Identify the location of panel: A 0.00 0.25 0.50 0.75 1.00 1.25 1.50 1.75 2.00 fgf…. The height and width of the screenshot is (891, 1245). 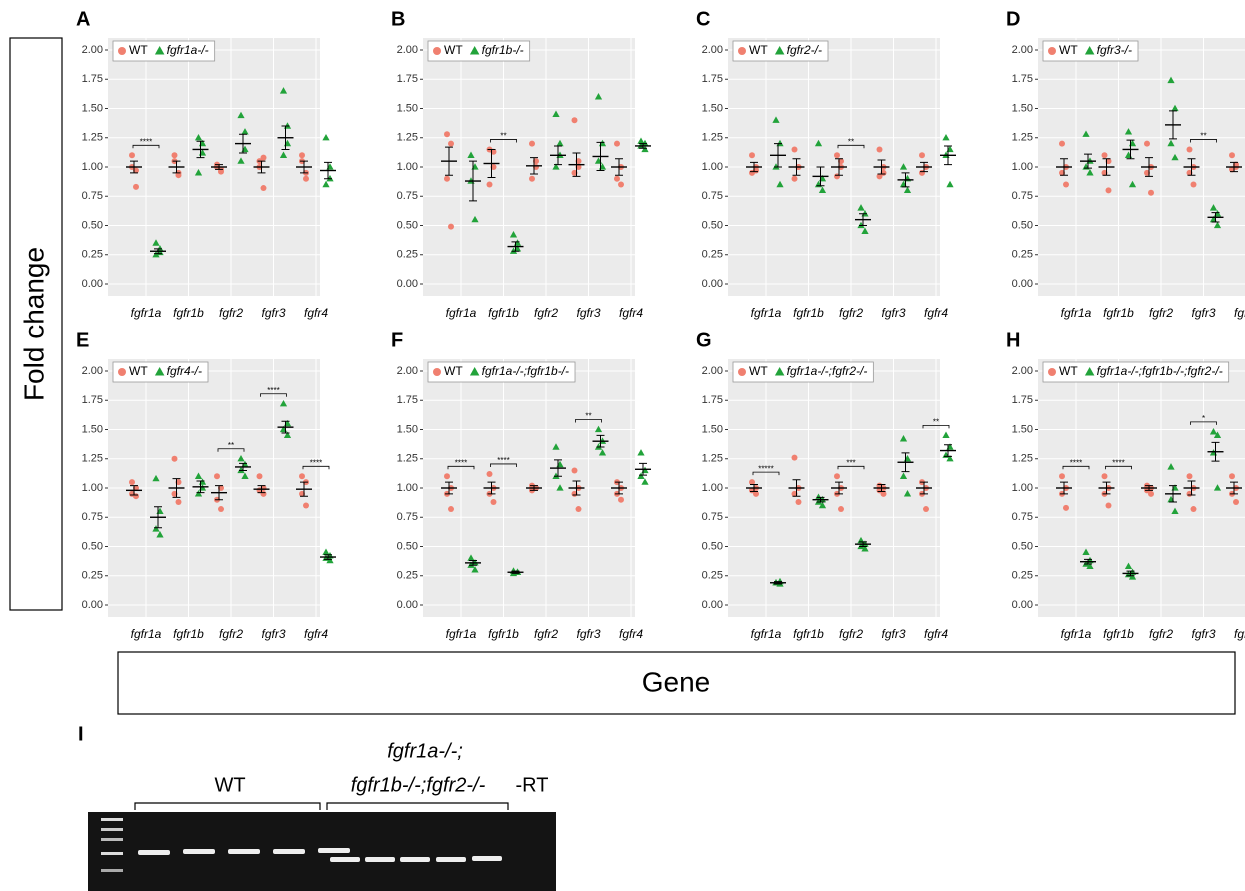
(206, 164).